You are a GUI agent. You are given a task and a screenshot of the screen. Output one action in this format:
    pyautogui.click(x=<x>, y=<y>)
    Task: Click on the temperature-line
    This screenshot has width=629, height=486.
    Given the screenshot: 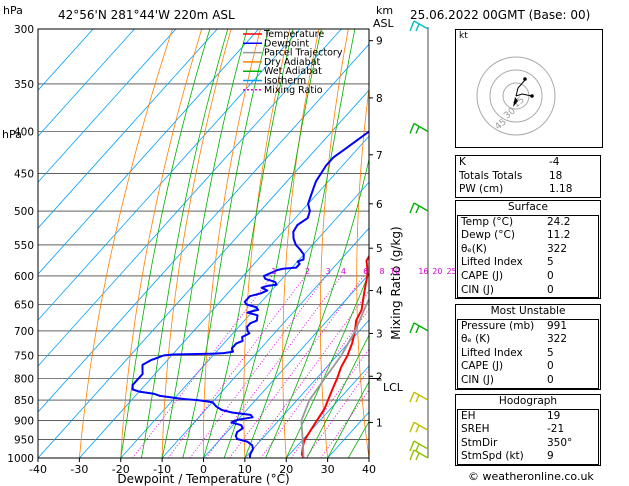 What is the action you would take?
    pyautogui.click(x=334, y=356)
    